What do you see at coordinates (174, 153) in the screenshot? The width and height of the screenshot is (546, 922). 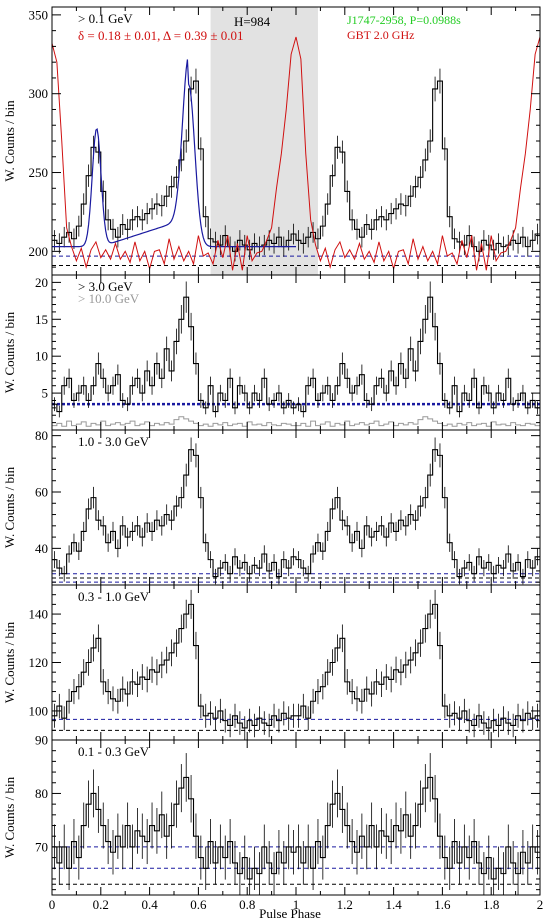 I see `fit-curve` at bounding box center [174, 153].